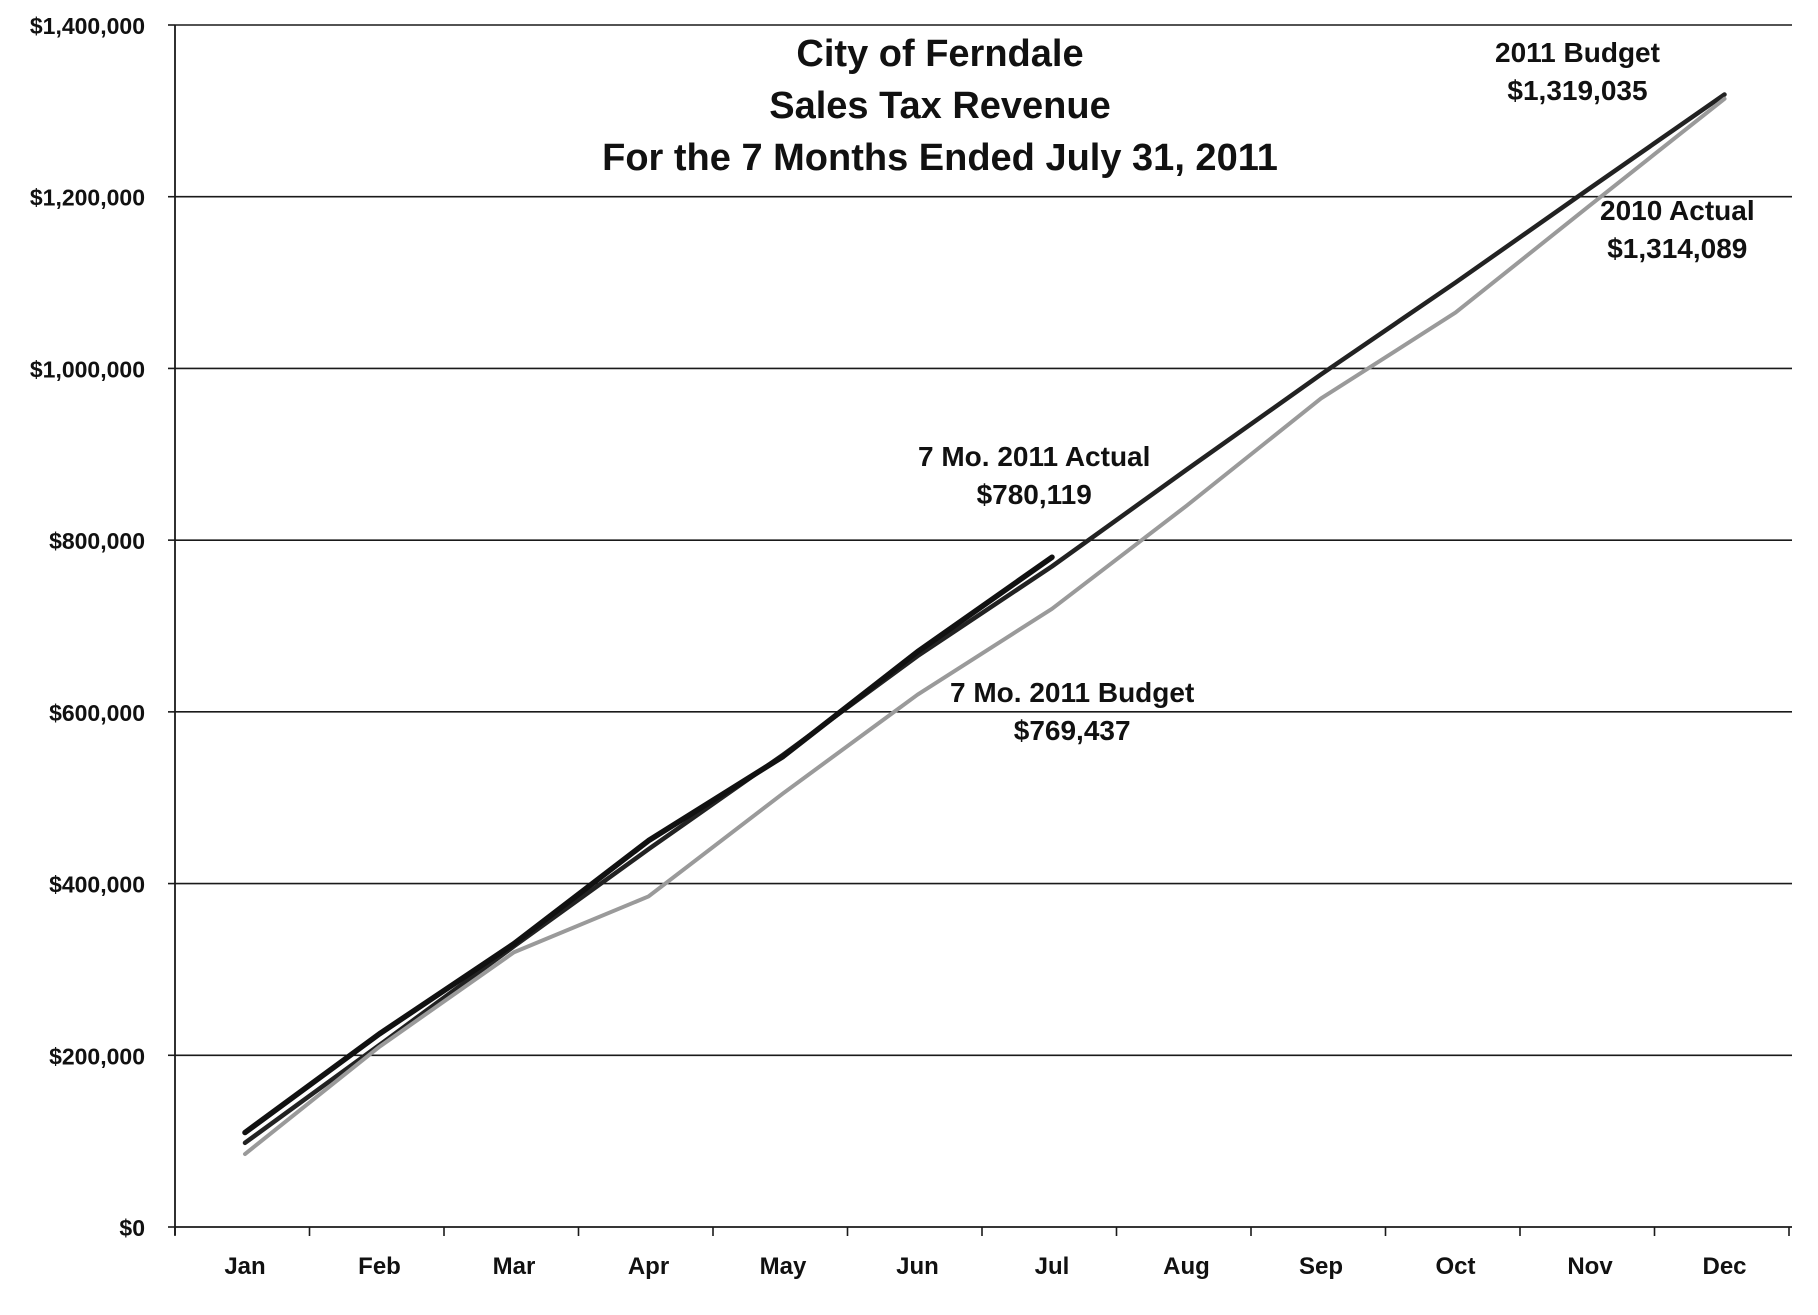 The width and height of the screenshot is (1818, 1315). What do you see at coordinates (379, 1266) in the screenshot?
I see `x-tick-label: Feb` at bounding box center [379, 1266].